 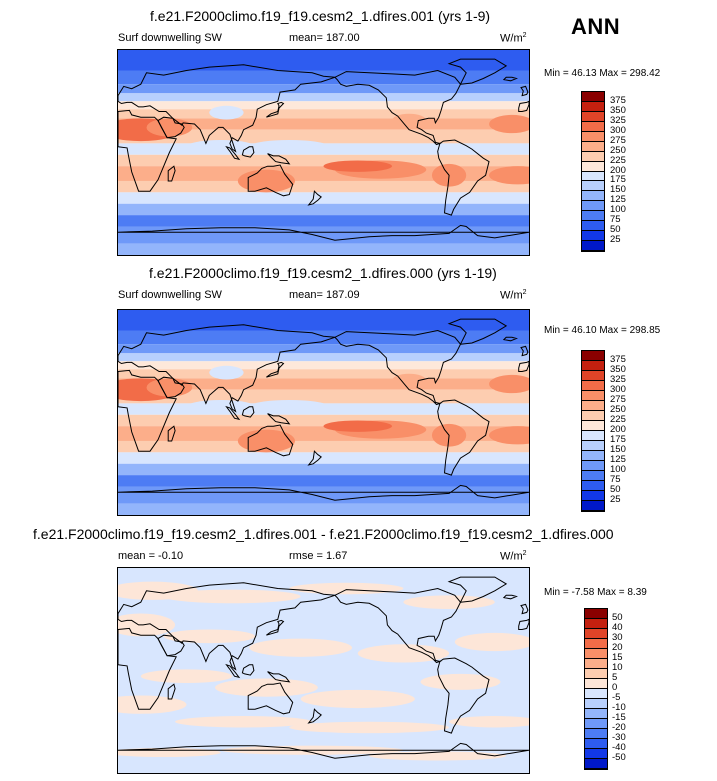 What do you see at coordinates (615, 687) in the screenshot?
I see `colorbar-tick-label: 0` at bounding box center [615, 687].